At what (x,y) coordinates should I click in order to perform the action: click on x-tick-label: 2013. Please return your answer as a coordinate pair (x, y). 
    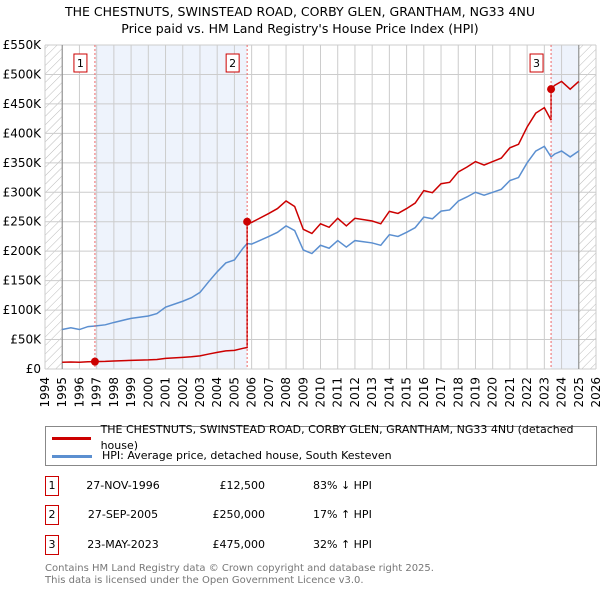
    Looking at the image, I should click on (372, 392).